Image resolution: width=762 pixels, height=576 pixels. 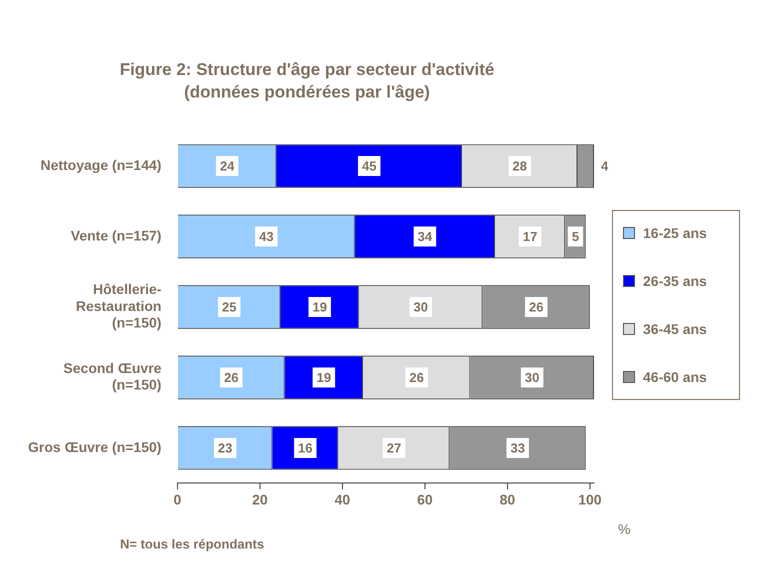 What do you see at coordinates (517, 448) in the screenshot?
I see `data-label: 33` at bounding box center [517, 448].